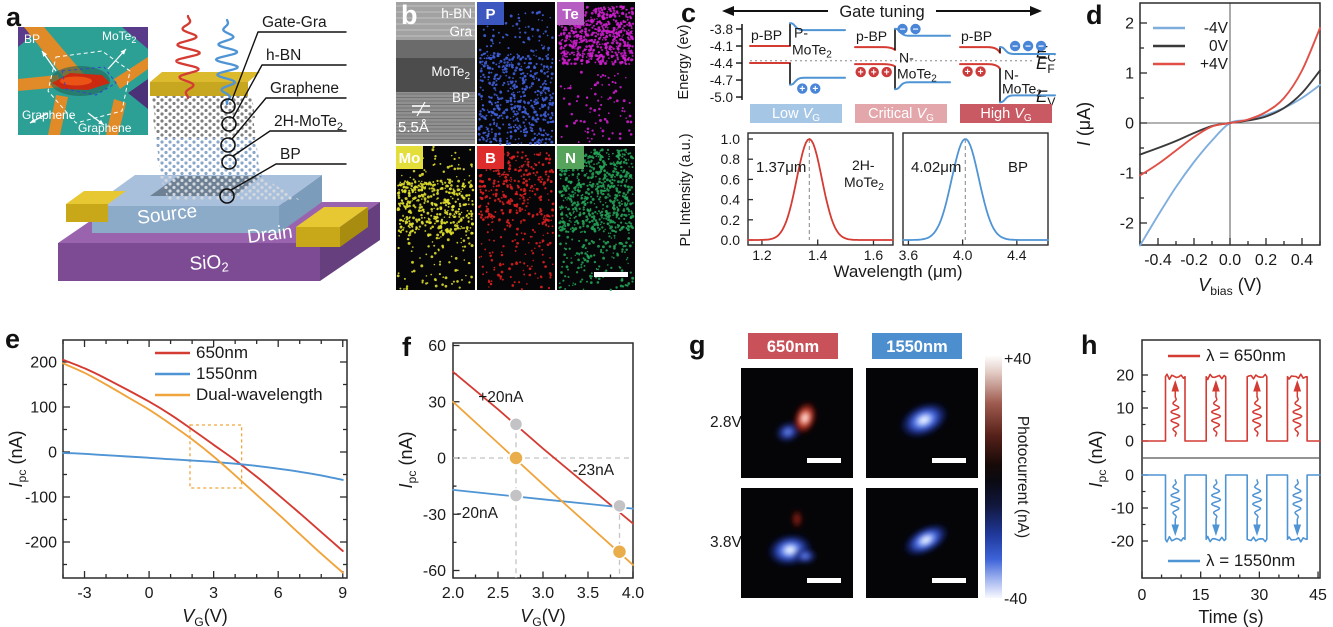 The image size is (1333, 627). What do you see at coordinates (222, 352) in the screenshot?
I see `legend-label-650nm: 650nm` at bounding box center [222, 352].